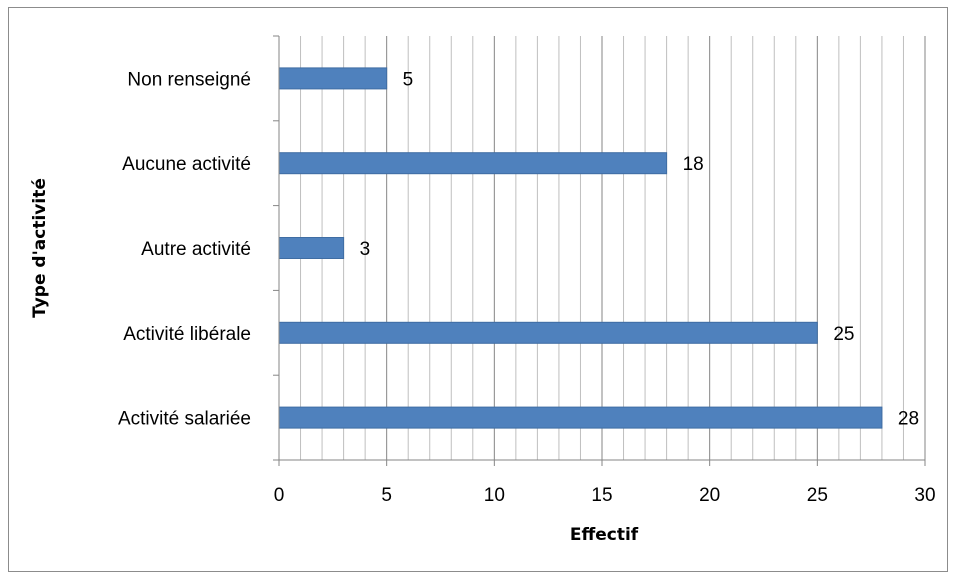 The image size is (956, 579). I want to click on x-axis-title: Effectif, so click(604, 535).